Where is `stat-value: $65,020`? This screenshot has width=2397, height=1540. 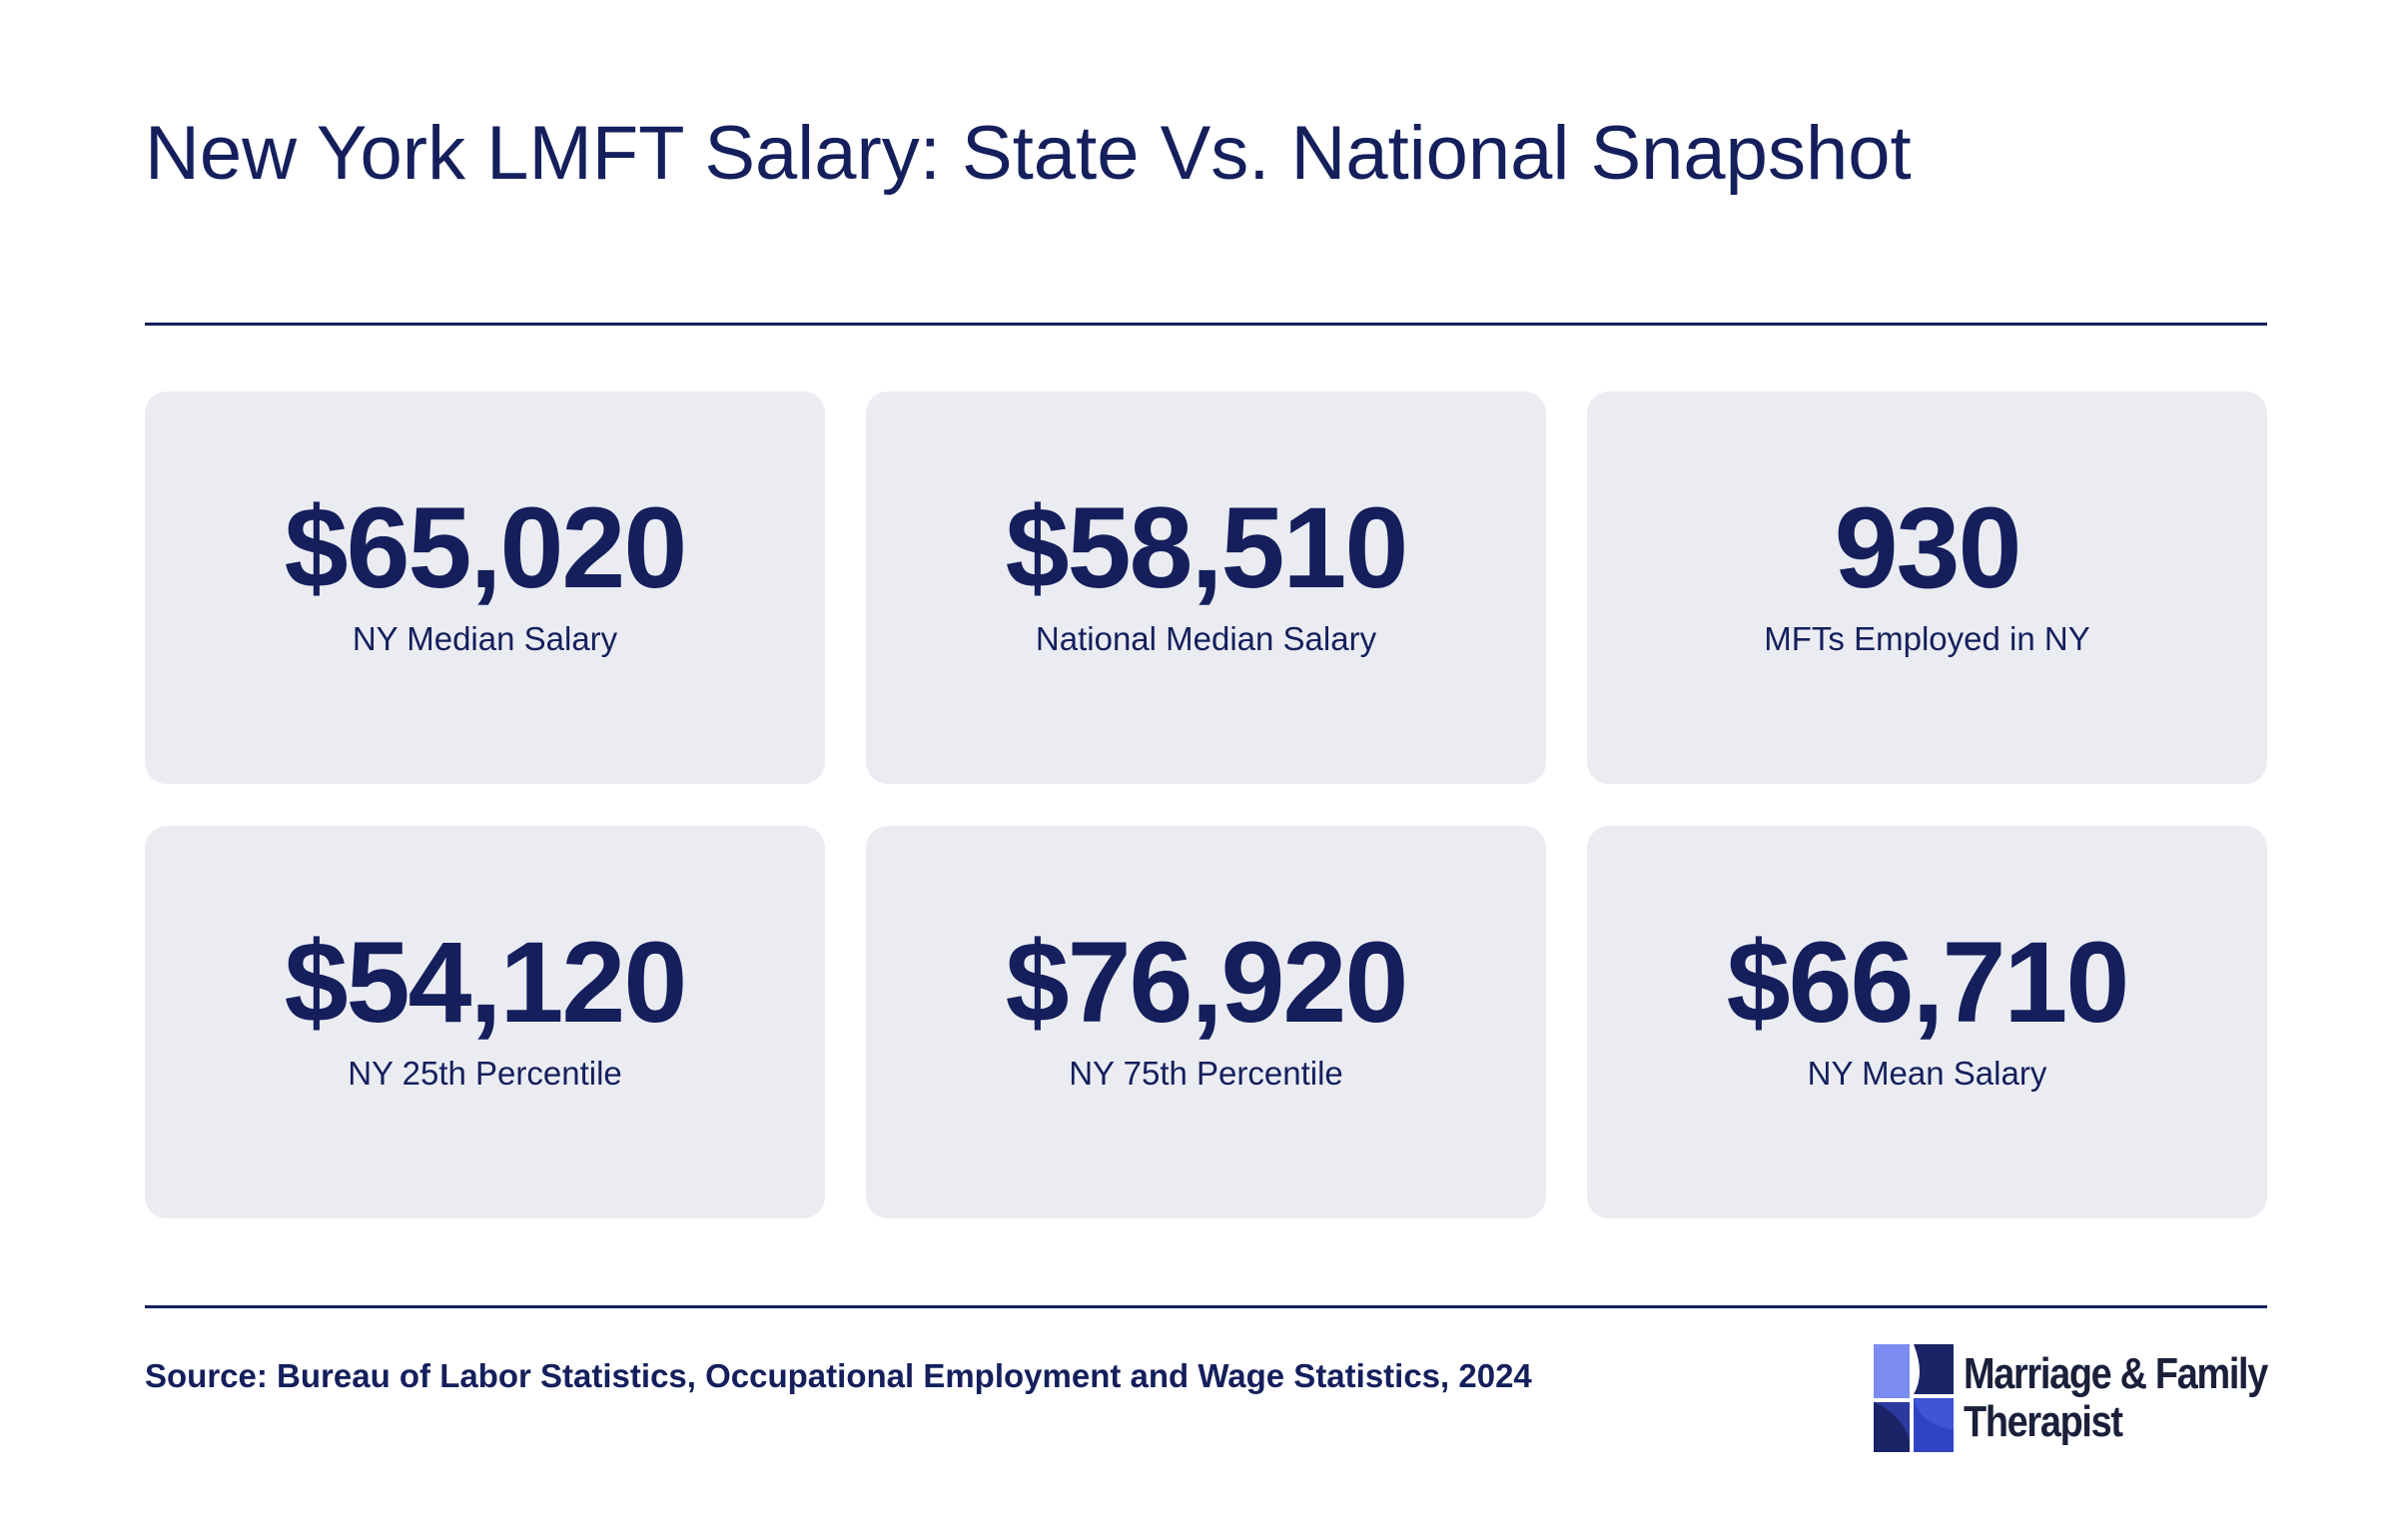
stat-value: $65,020 is located at coordinates (486, 548).